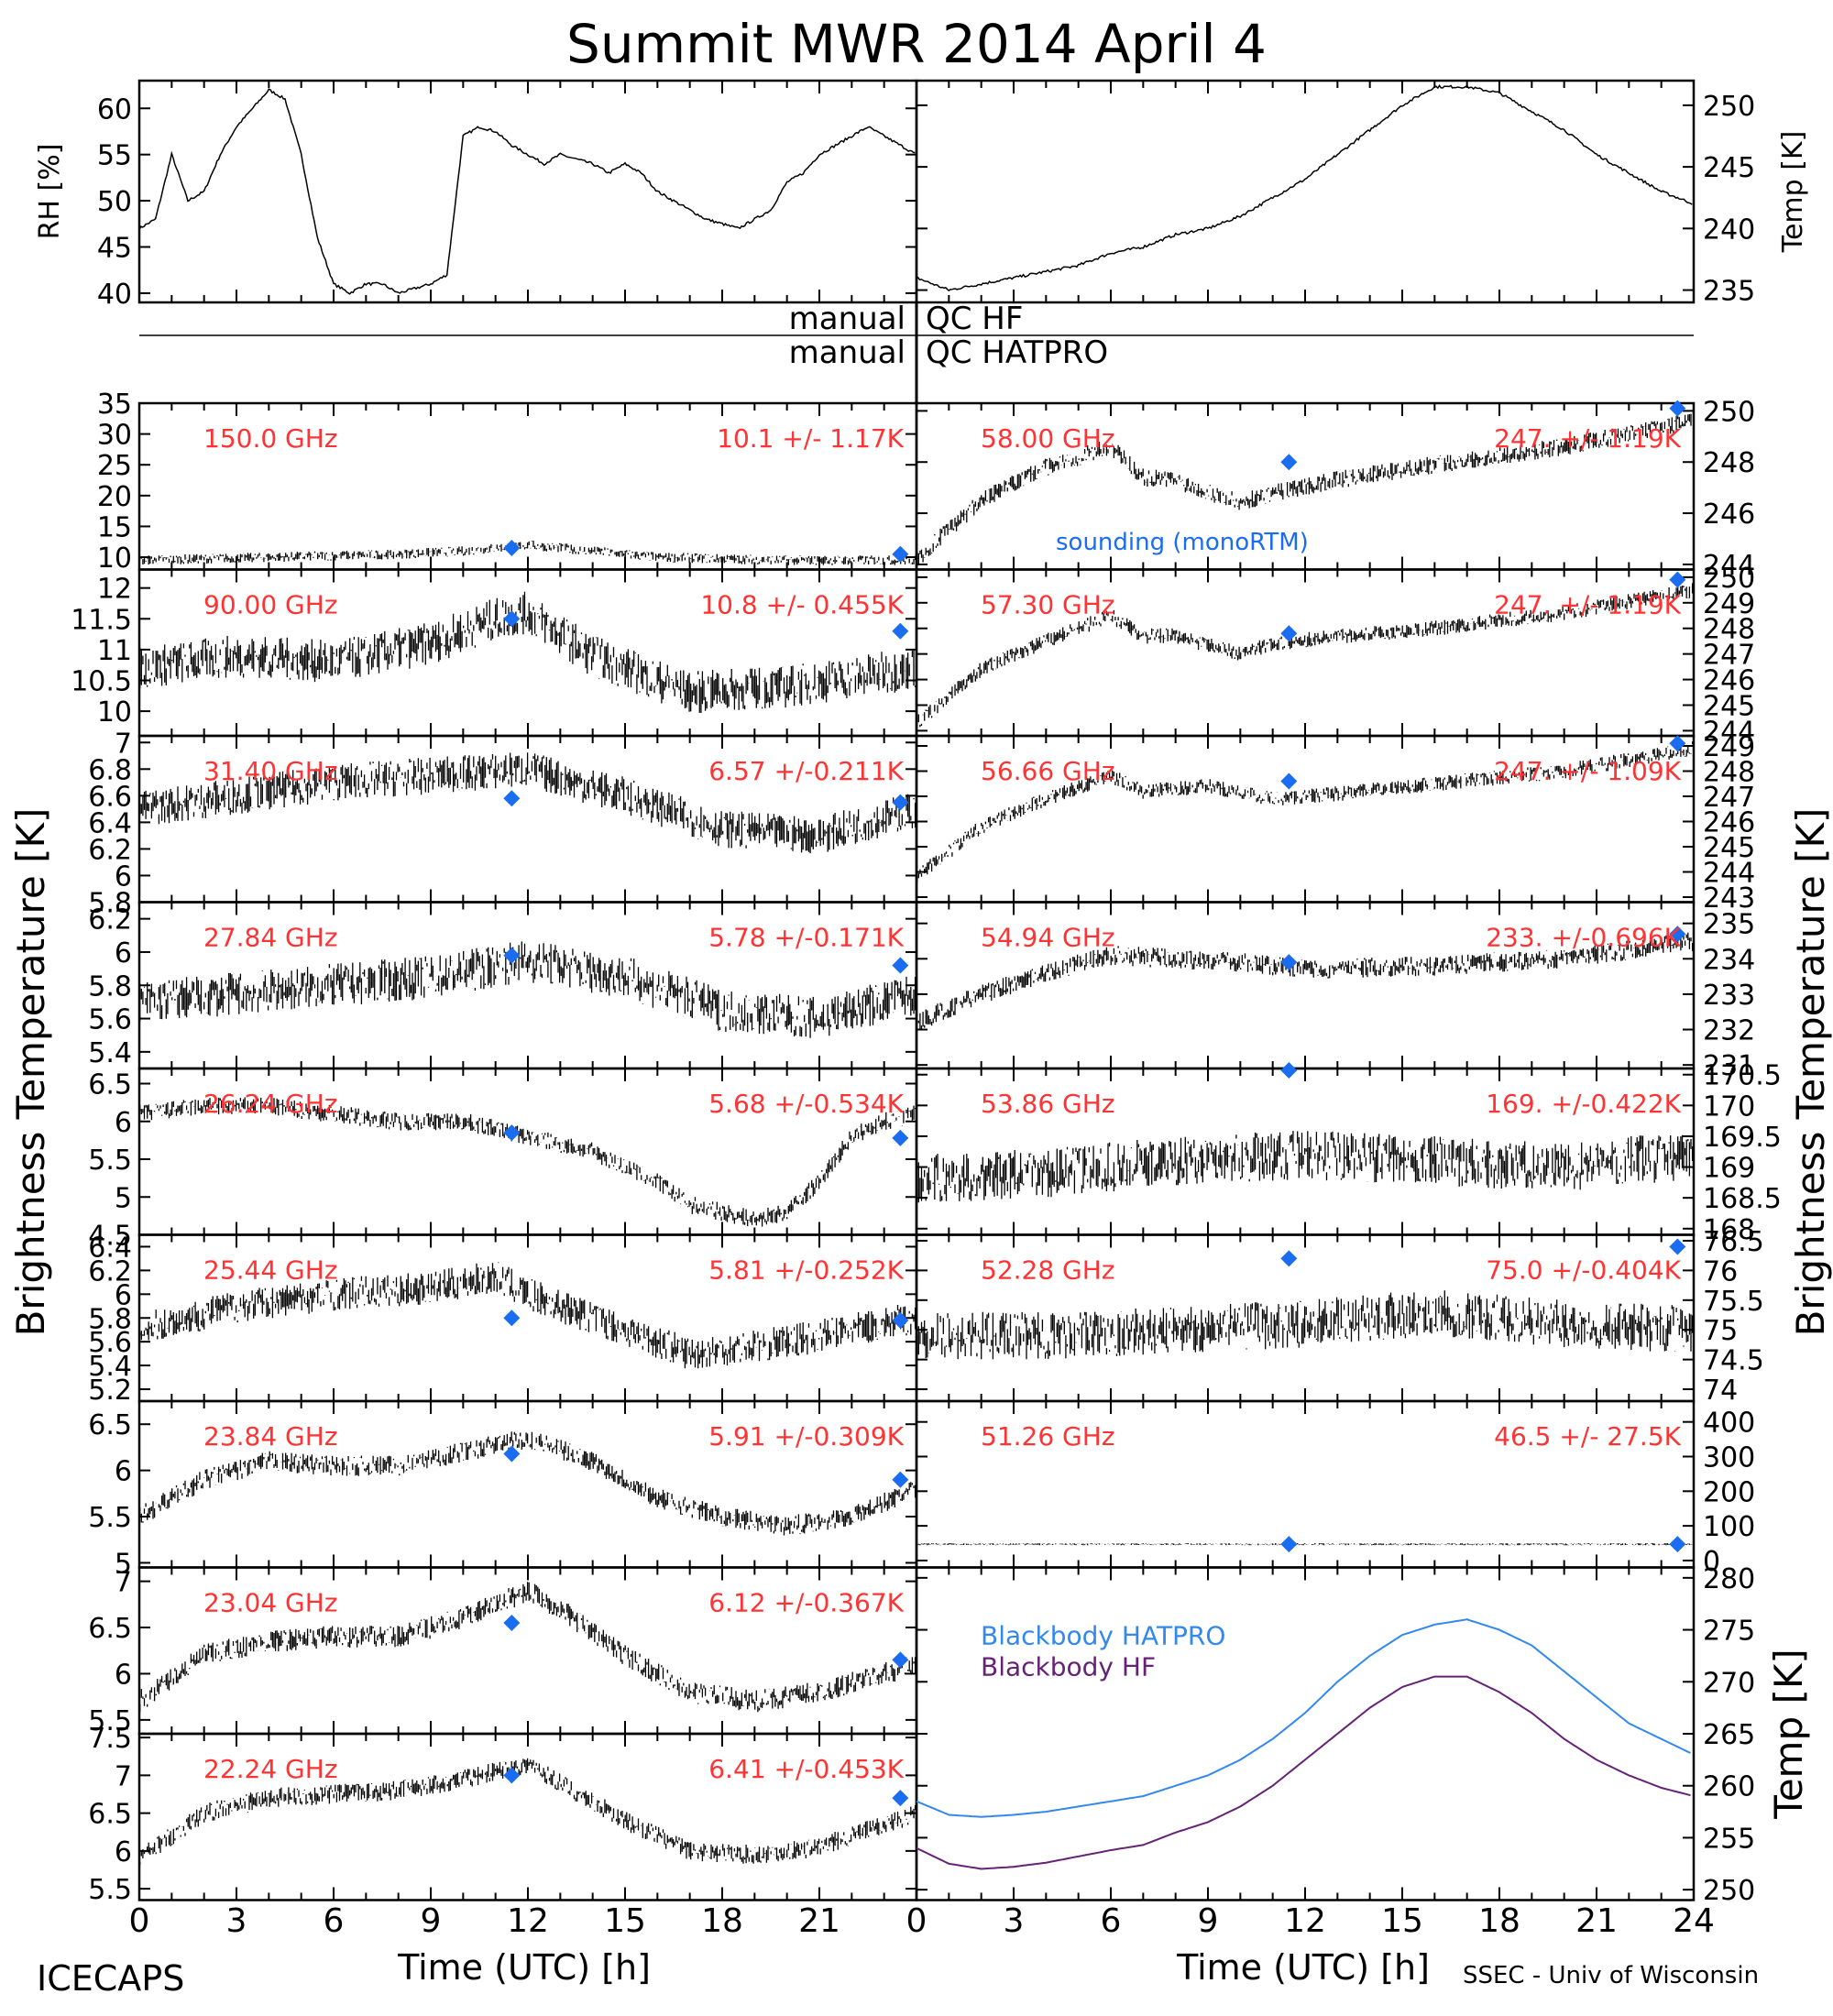 The width and height of the screenshot is (1833, 2016). Describe the element at coordinates (1729, 1066) in the screenshot. I see `y-tick-label: 231` at that location.